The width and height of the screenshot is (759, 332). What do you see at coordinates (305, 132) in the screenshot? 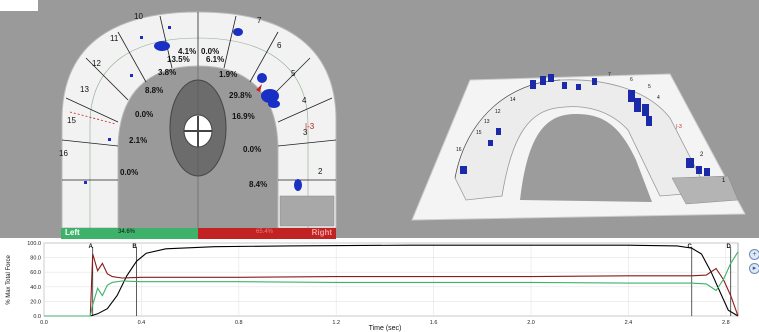
I see `tooth-number: 3` at bounding box center [305, 132].